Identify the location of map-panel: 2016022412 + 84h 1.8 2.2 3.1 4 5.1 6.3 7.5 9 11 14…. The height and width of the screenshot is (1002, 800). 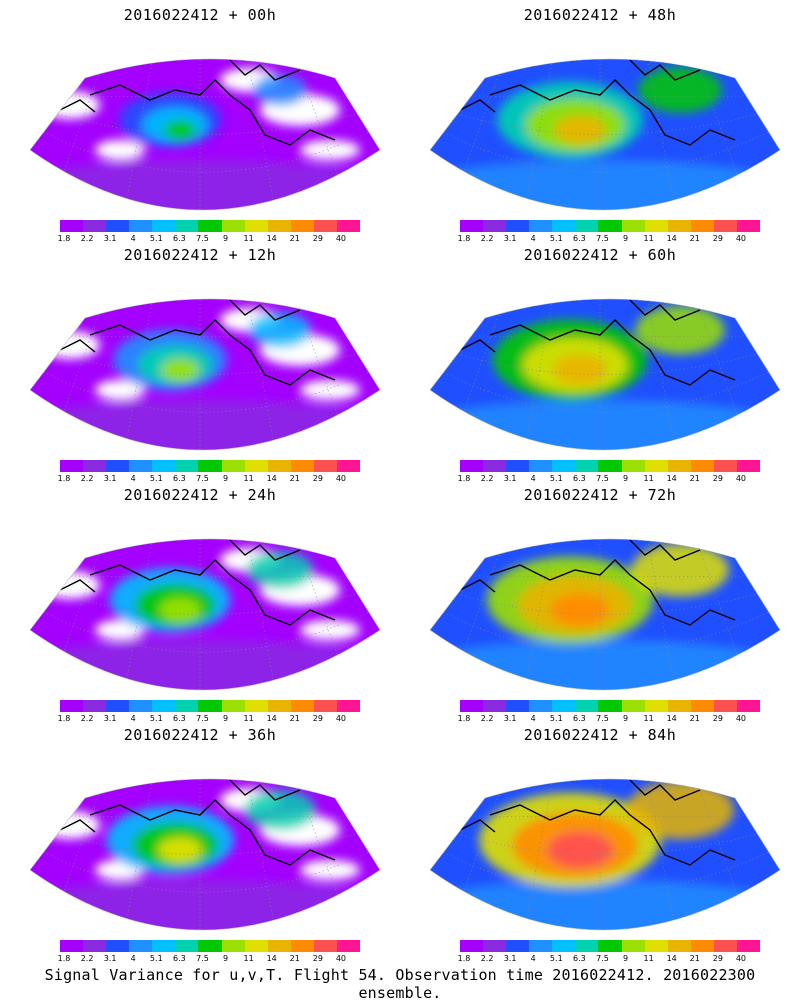
(600, 841).